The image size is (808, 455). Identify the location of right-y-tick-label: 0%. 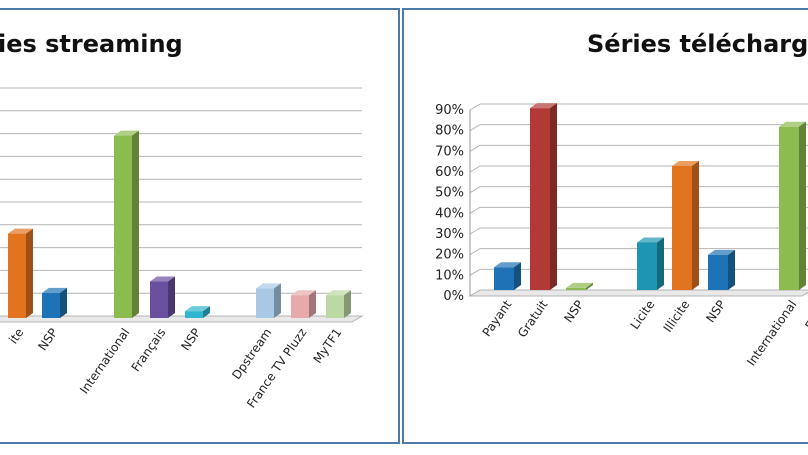
(453, 296).